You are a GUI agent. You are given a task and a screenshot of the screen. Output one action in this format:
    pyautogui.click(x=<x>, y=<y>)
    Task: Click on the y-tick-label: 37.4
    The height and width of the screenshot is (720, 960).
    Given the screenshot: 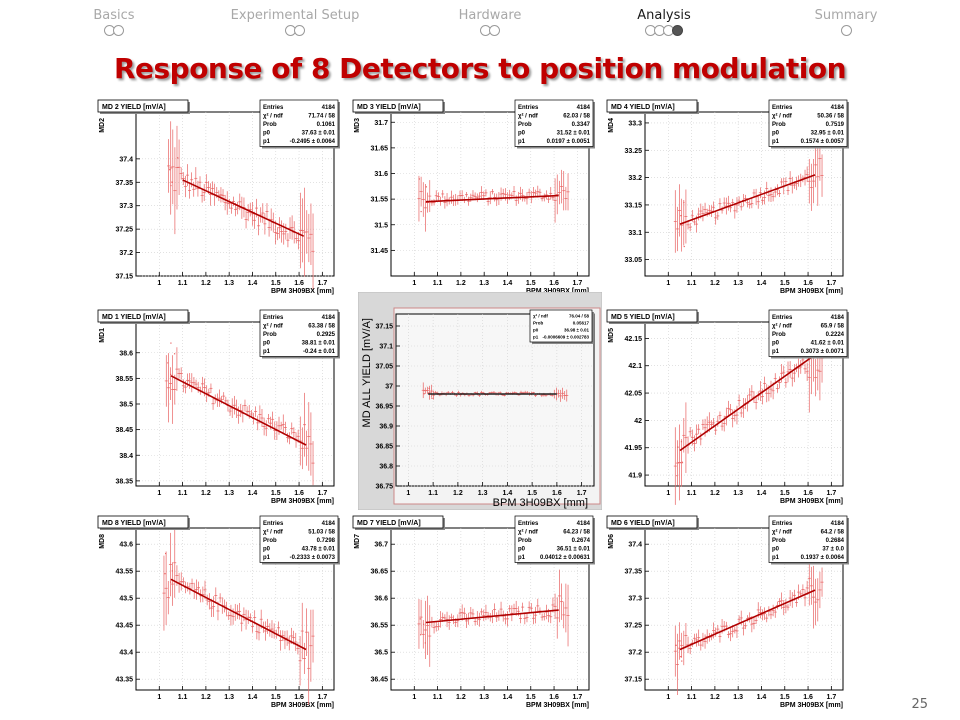 What is the action you would take?
    pyautogui.click(x=126, y=159)
    